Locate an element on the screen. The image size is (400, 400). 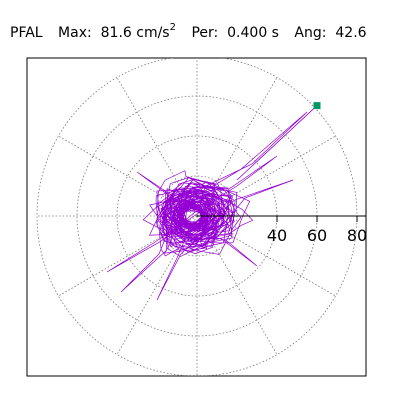
ang-value: 42.6 is located at coordinates (351, 33).